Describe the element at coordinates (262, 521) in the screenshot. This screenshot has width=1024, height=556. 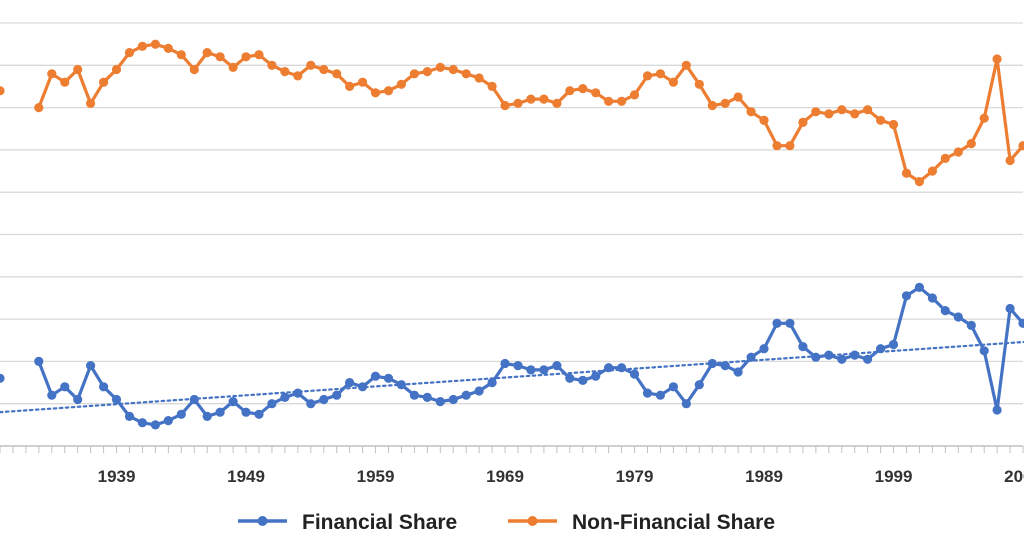
I see `legend-financial-marker` at that location.